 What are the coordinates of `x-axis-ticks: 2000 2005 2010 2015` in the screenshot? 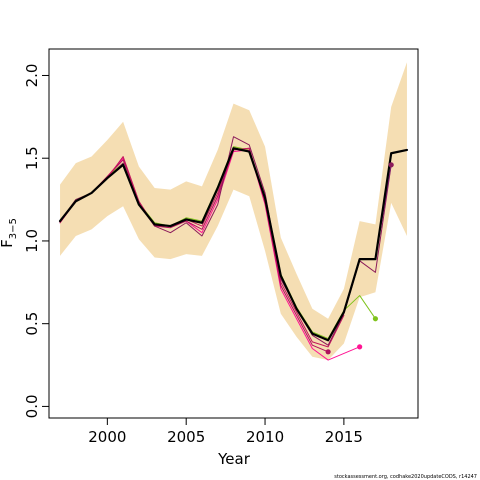 It's located at (225, 432).